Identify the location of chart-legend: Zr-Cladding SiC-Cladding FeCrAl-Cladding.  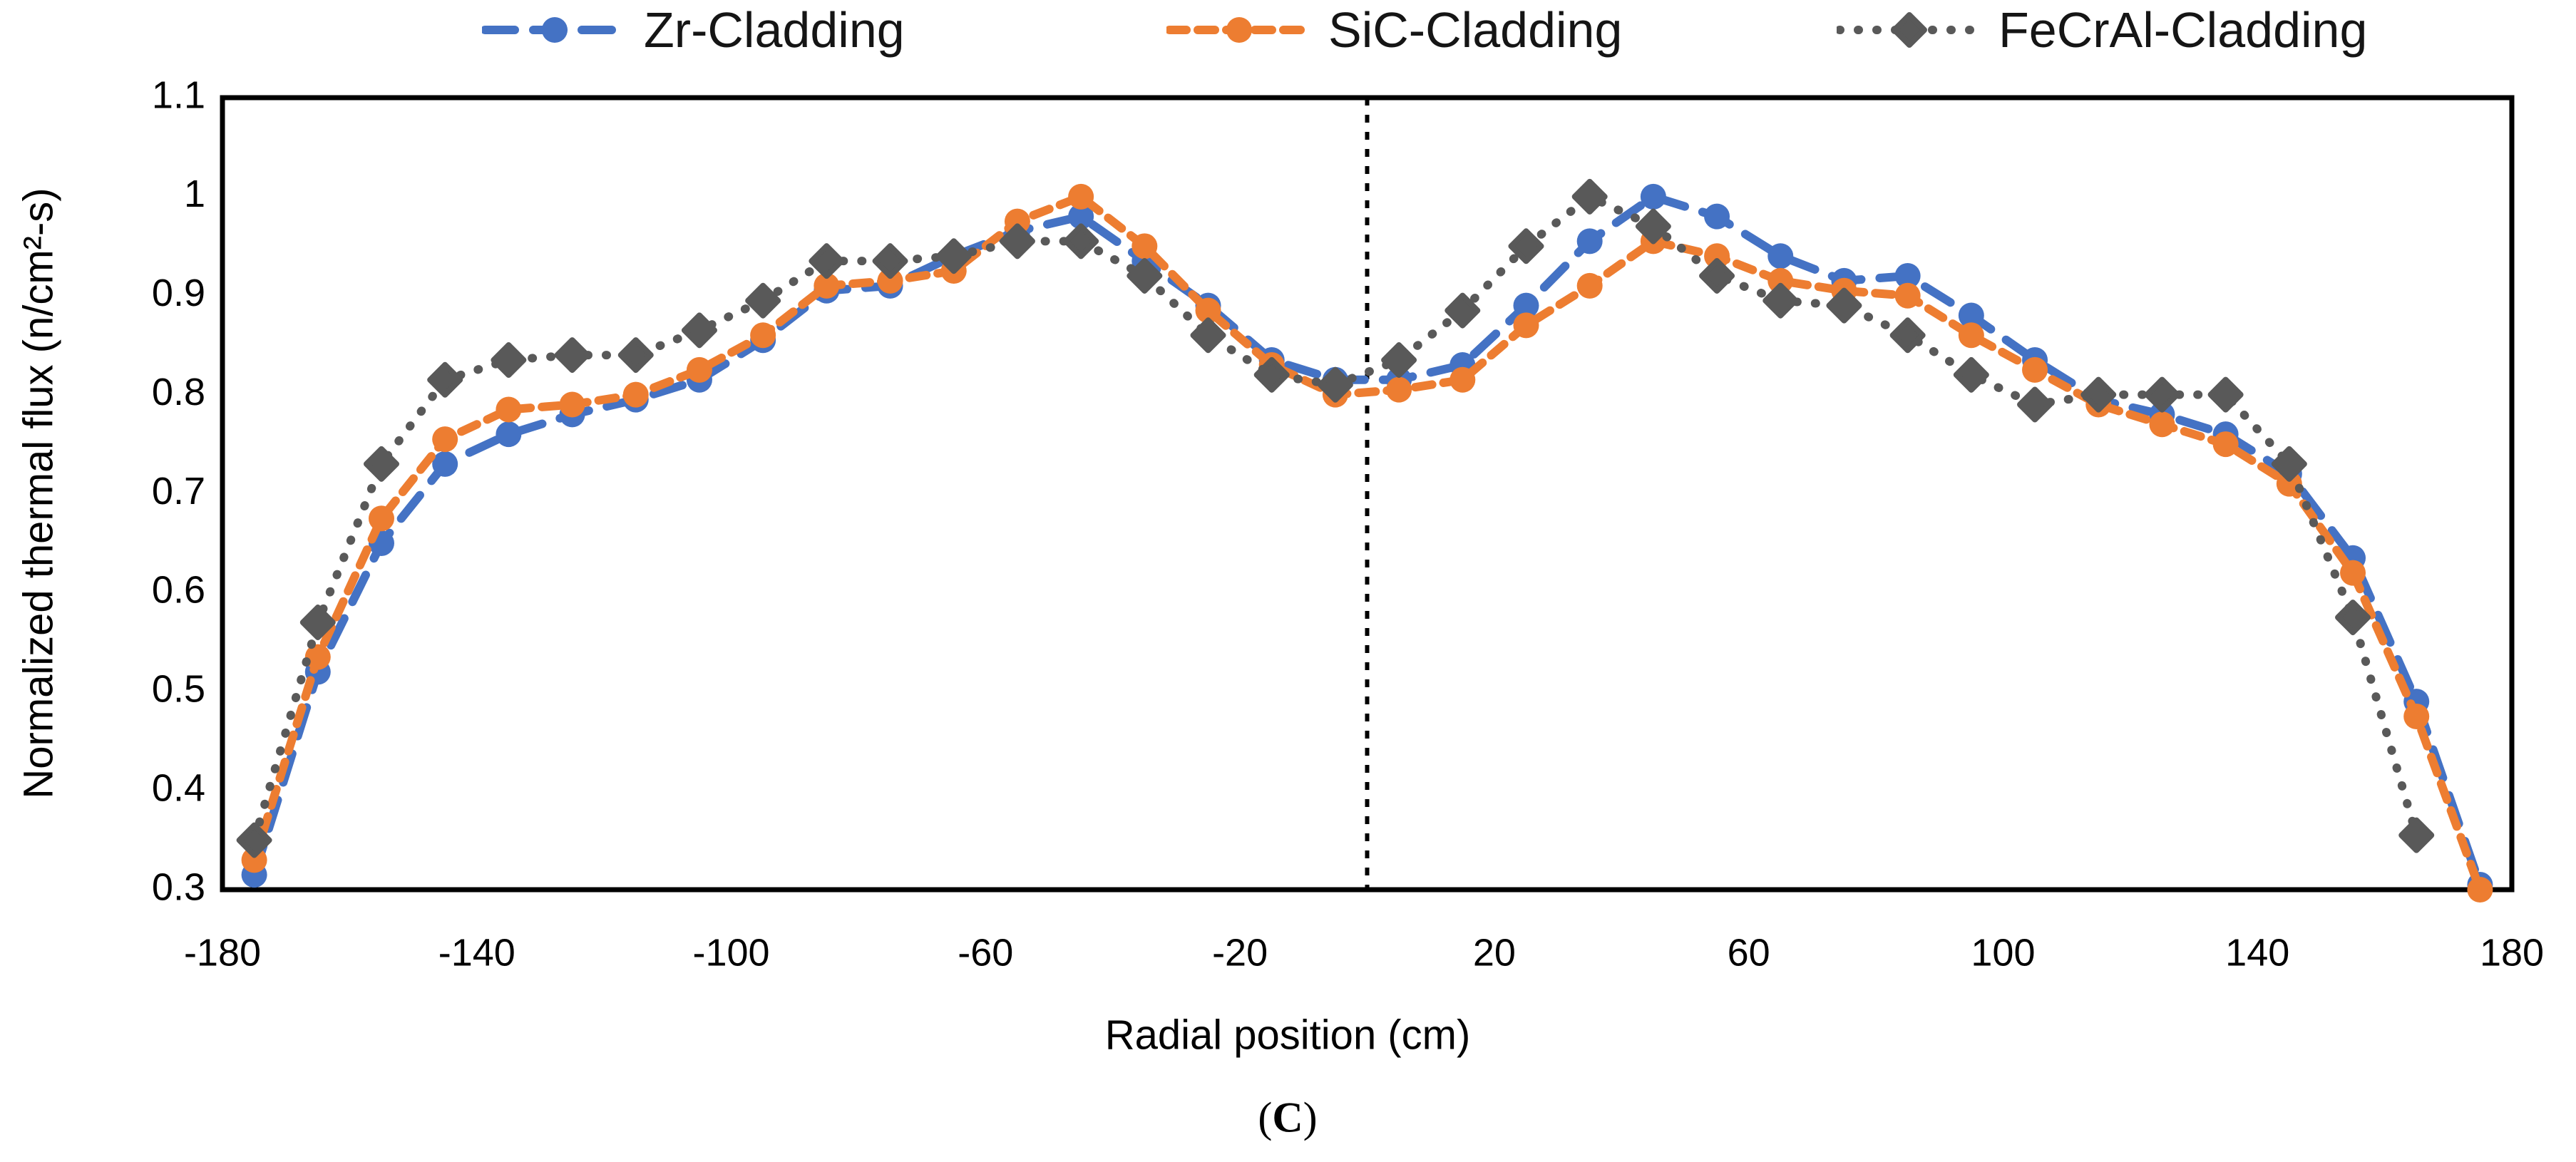
(1288, 30).